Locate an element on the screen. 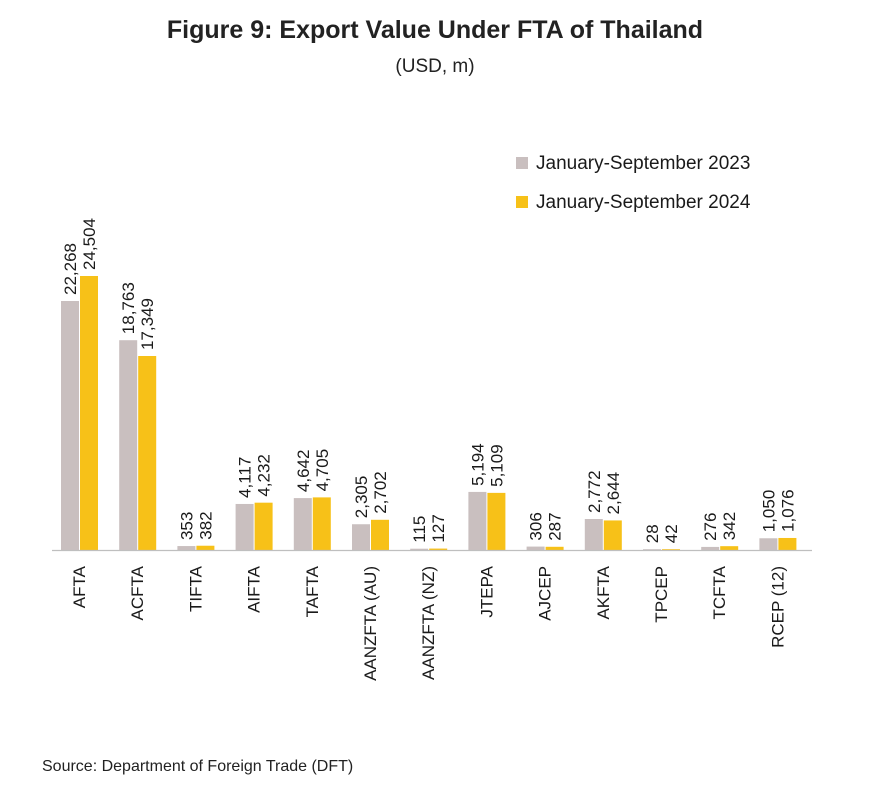 The height and width of the screenshot is (792, 870). value-label: 17,349 is located at coordinates (147, 324).